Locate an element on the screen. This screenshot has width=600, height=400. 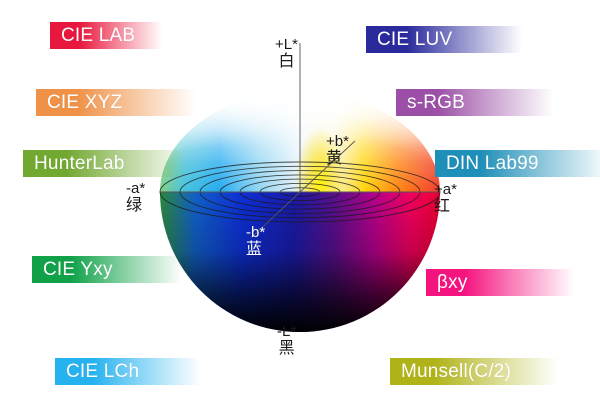
axis-label-minus-L: -L* 黑 is located at coordinates (286, 340).